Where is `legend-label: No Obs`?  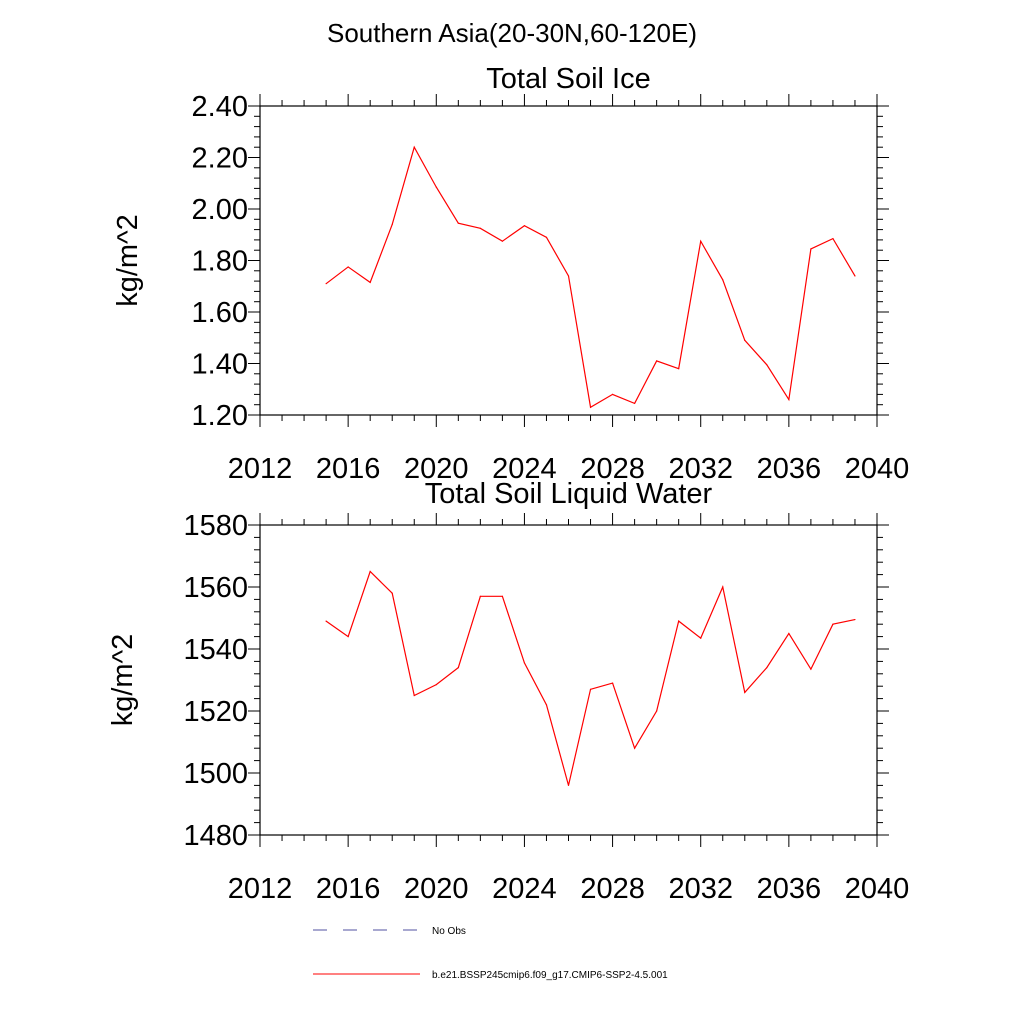
legend-label: No Obs is located at coordinates (449, 931).